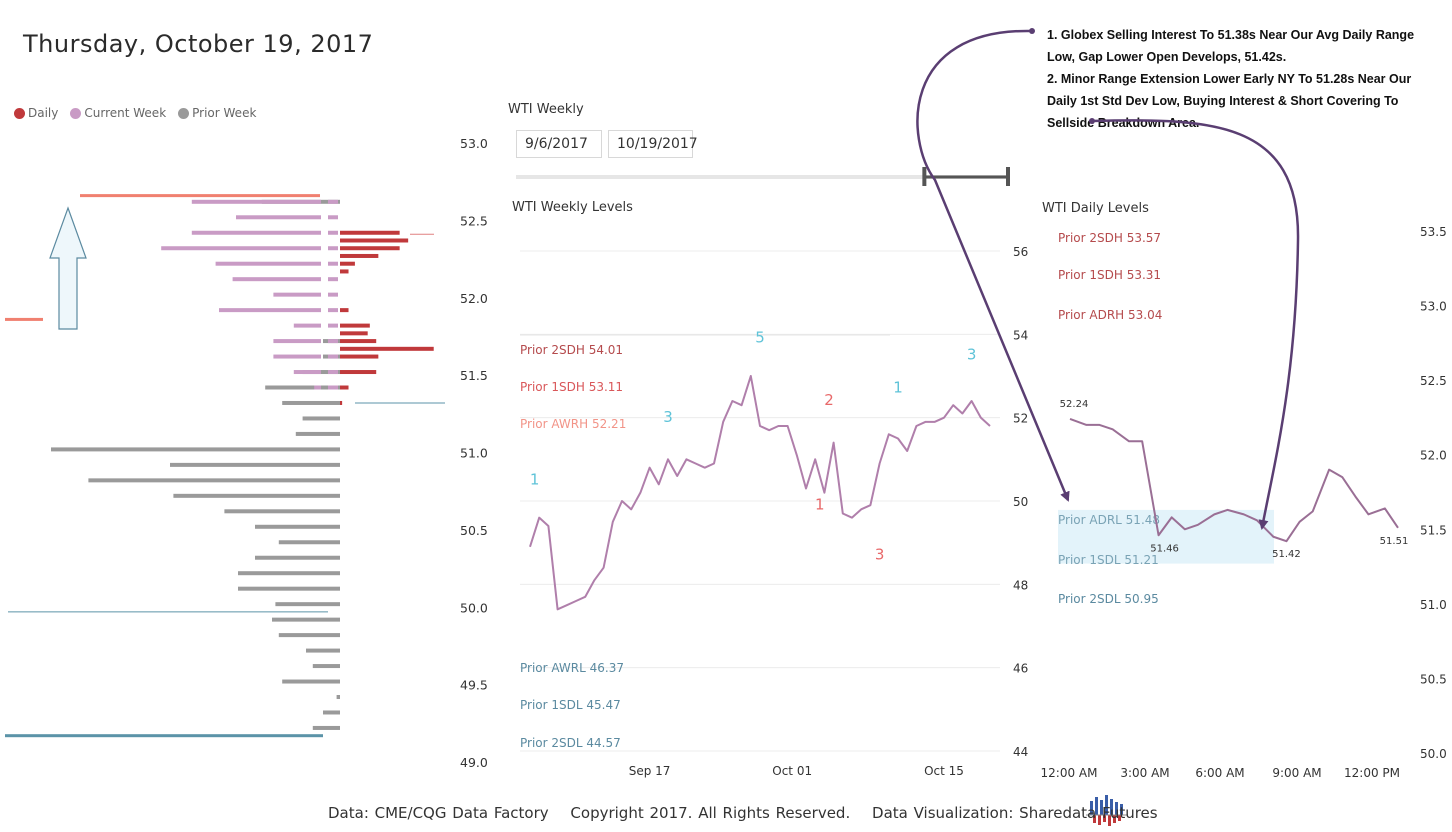 The image size is (1452, 832). I want to click on page-title: Thursday, October 19, 2017, so click(198, 44).